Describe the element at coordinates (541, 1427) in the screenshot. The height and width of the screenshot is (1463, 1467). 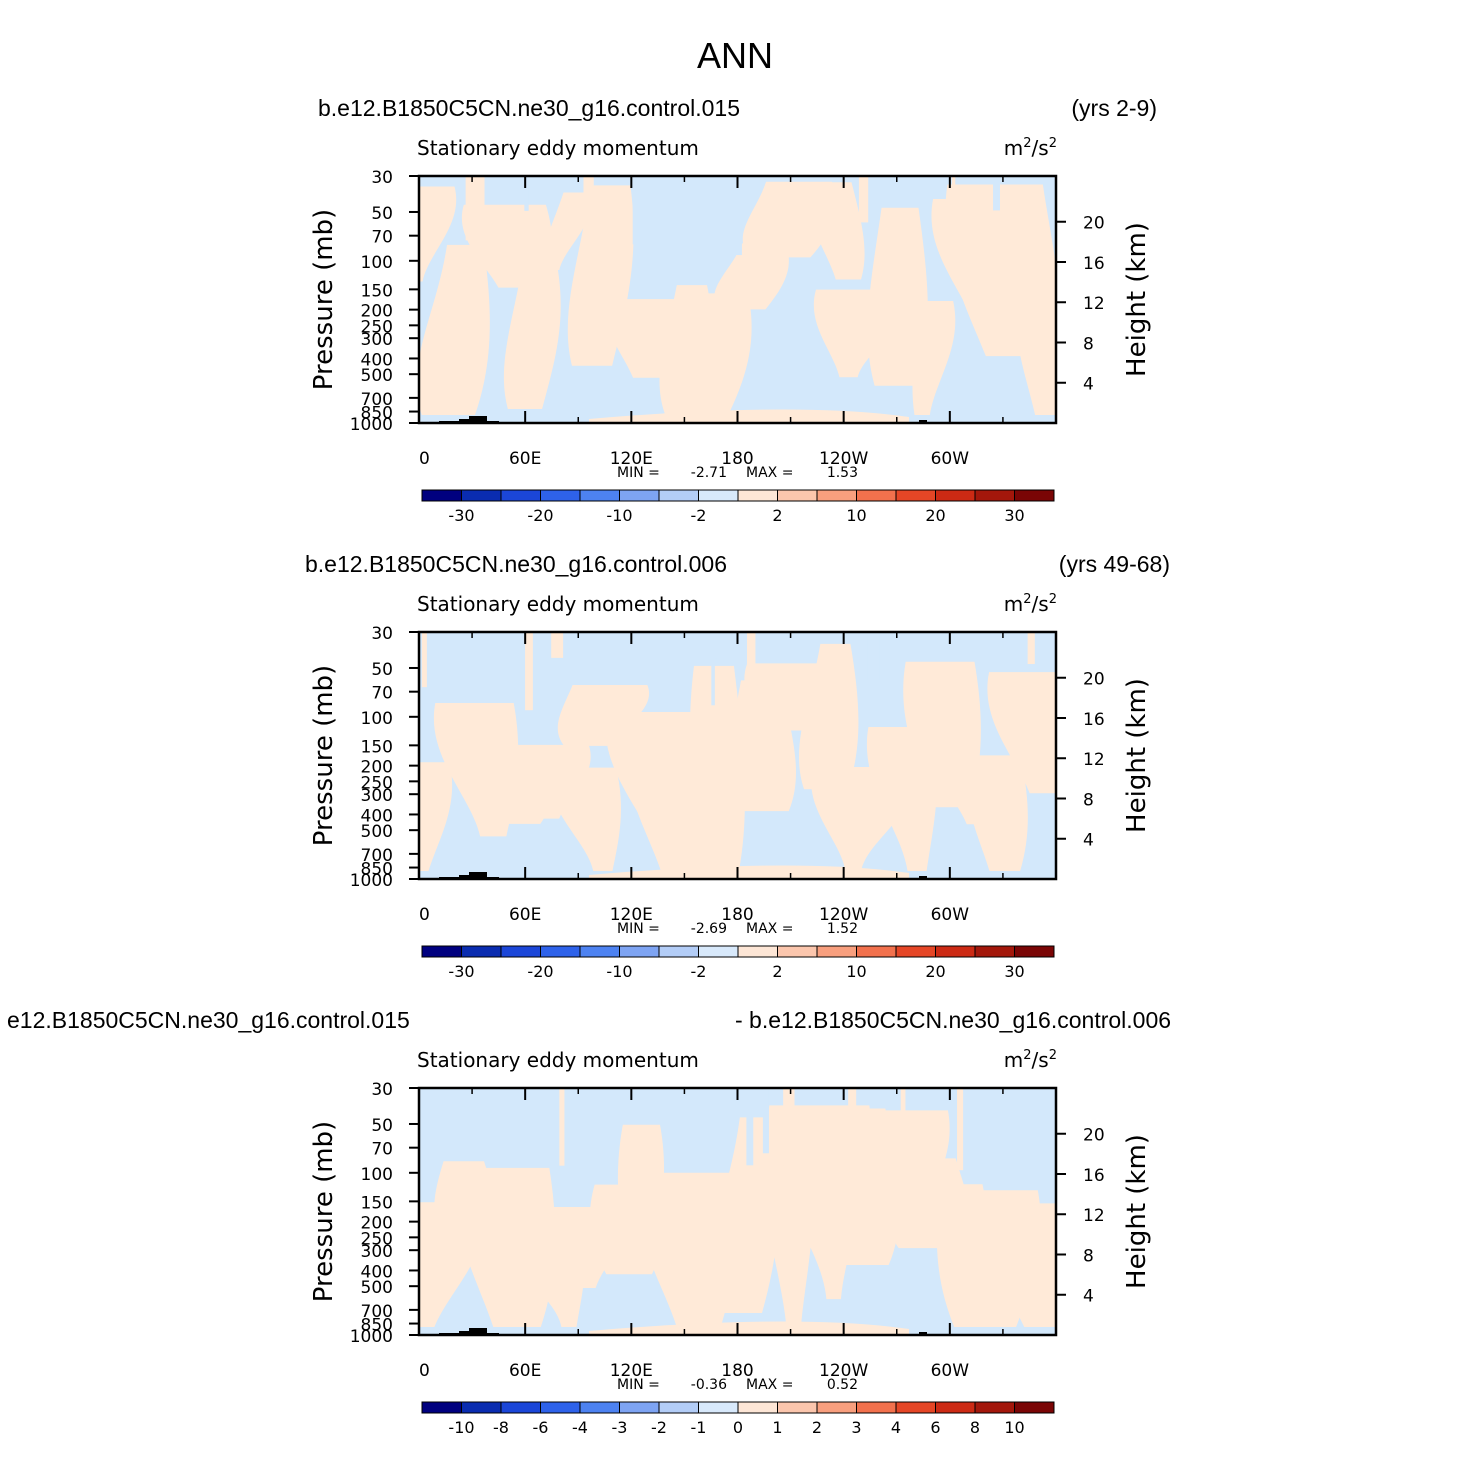
I see `colorbar-label: -6` at that location.